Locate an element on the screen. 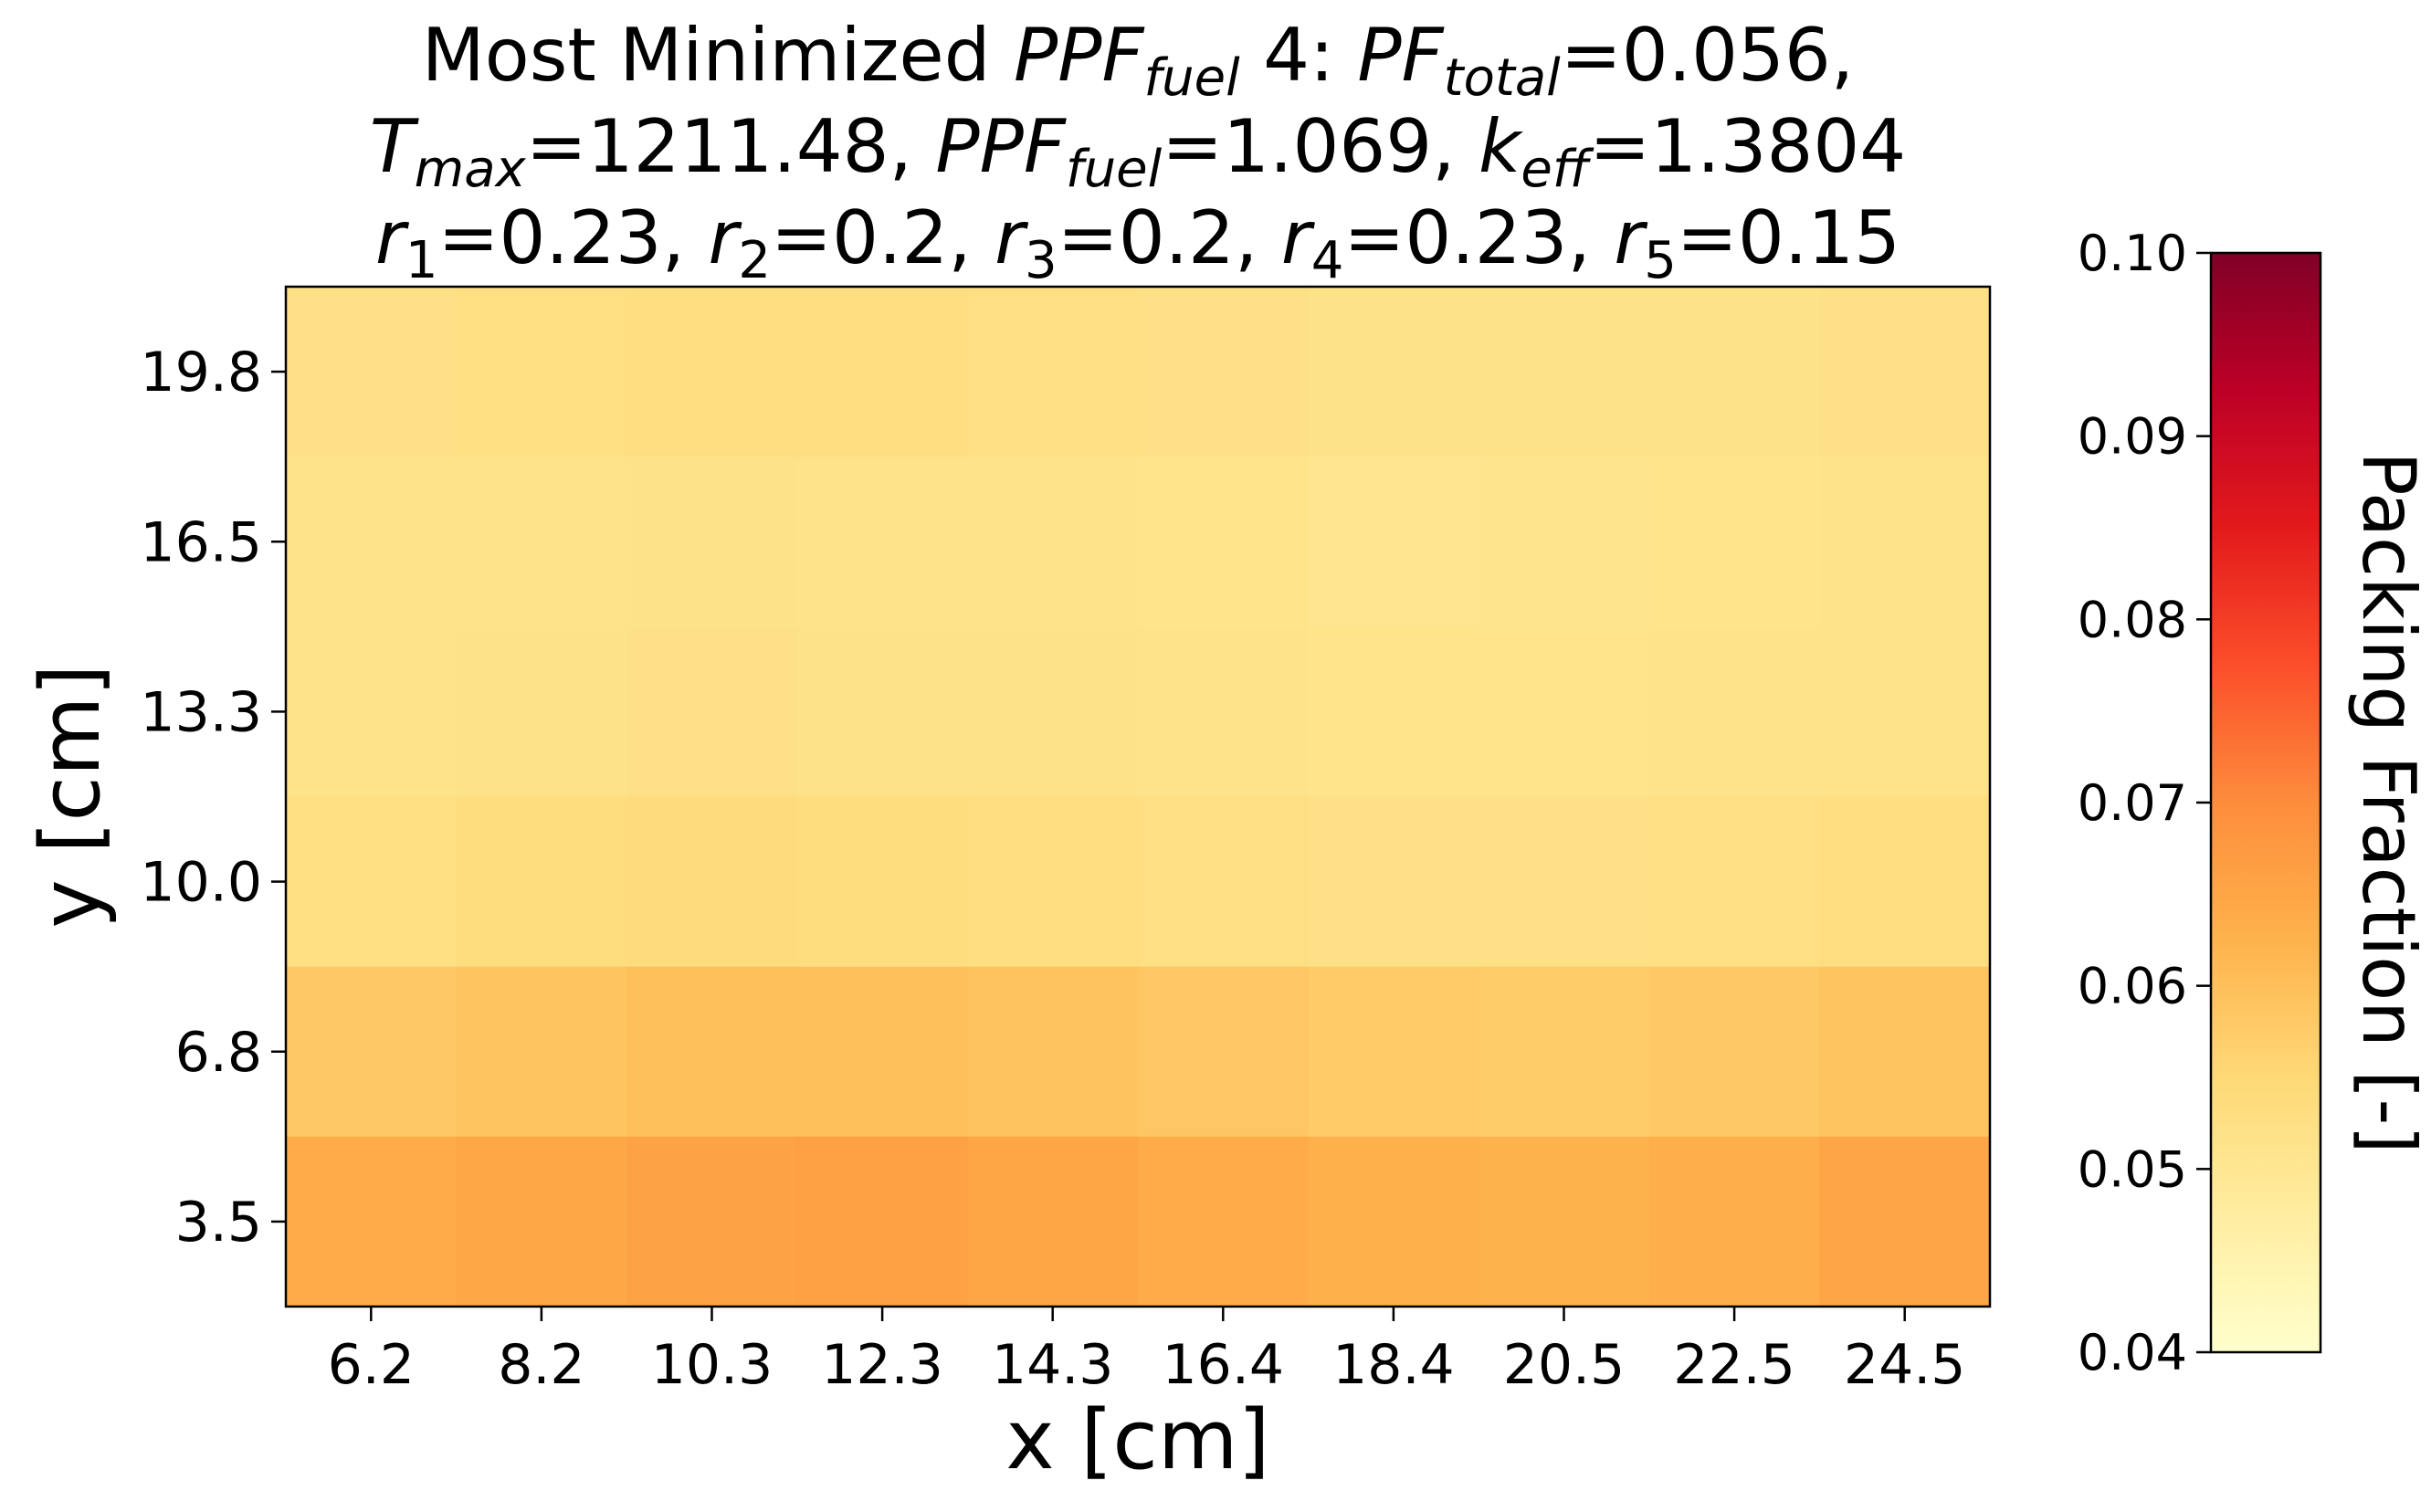 The height and width of the screenshot is (1512, 2431). colorbar is located at coordinates (2265, 803).